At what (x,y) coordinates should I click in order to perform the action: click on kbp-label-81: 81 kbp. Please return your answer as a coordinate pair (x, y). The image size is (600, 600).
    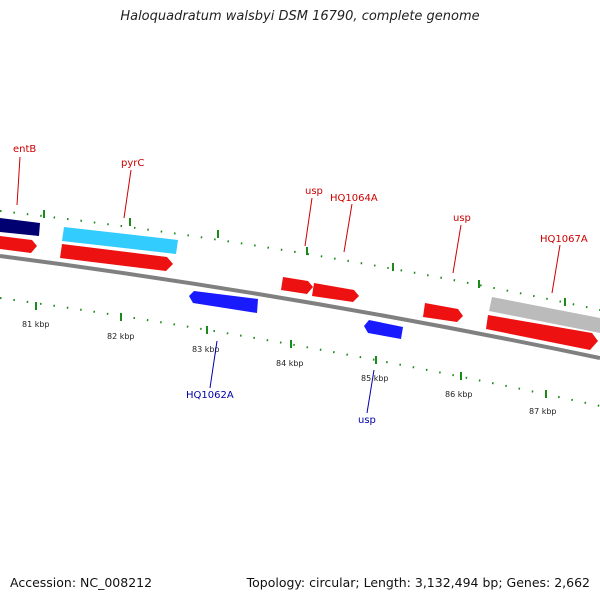
    Looking at the image, I should click on (36, 324).